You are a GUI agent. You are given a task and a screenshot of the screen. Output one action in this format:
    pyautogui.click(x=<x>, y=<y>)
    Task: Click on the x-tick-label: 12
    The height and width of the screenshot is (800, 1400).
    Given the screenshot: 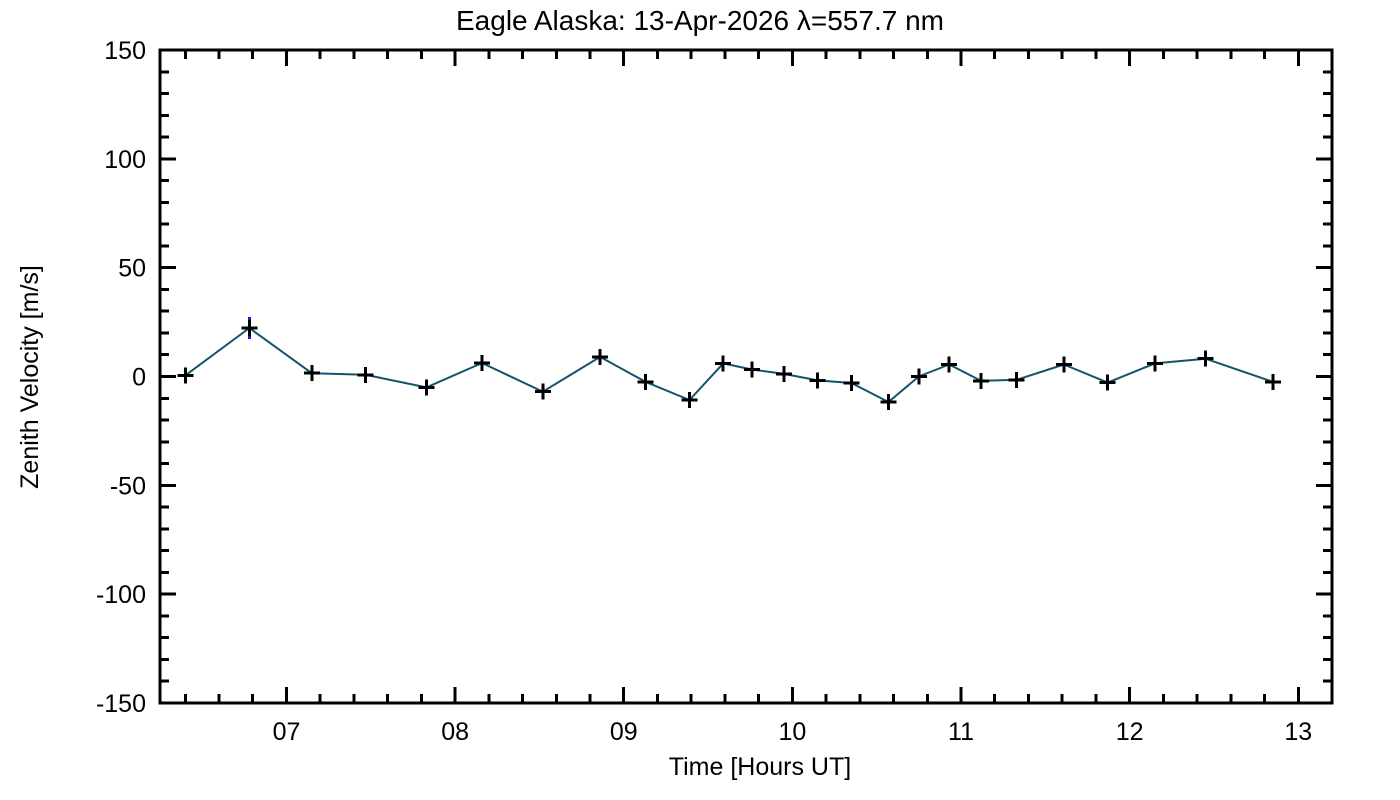 What is the action you would take?
    pyautogui.click(x=1130, y=732)
    